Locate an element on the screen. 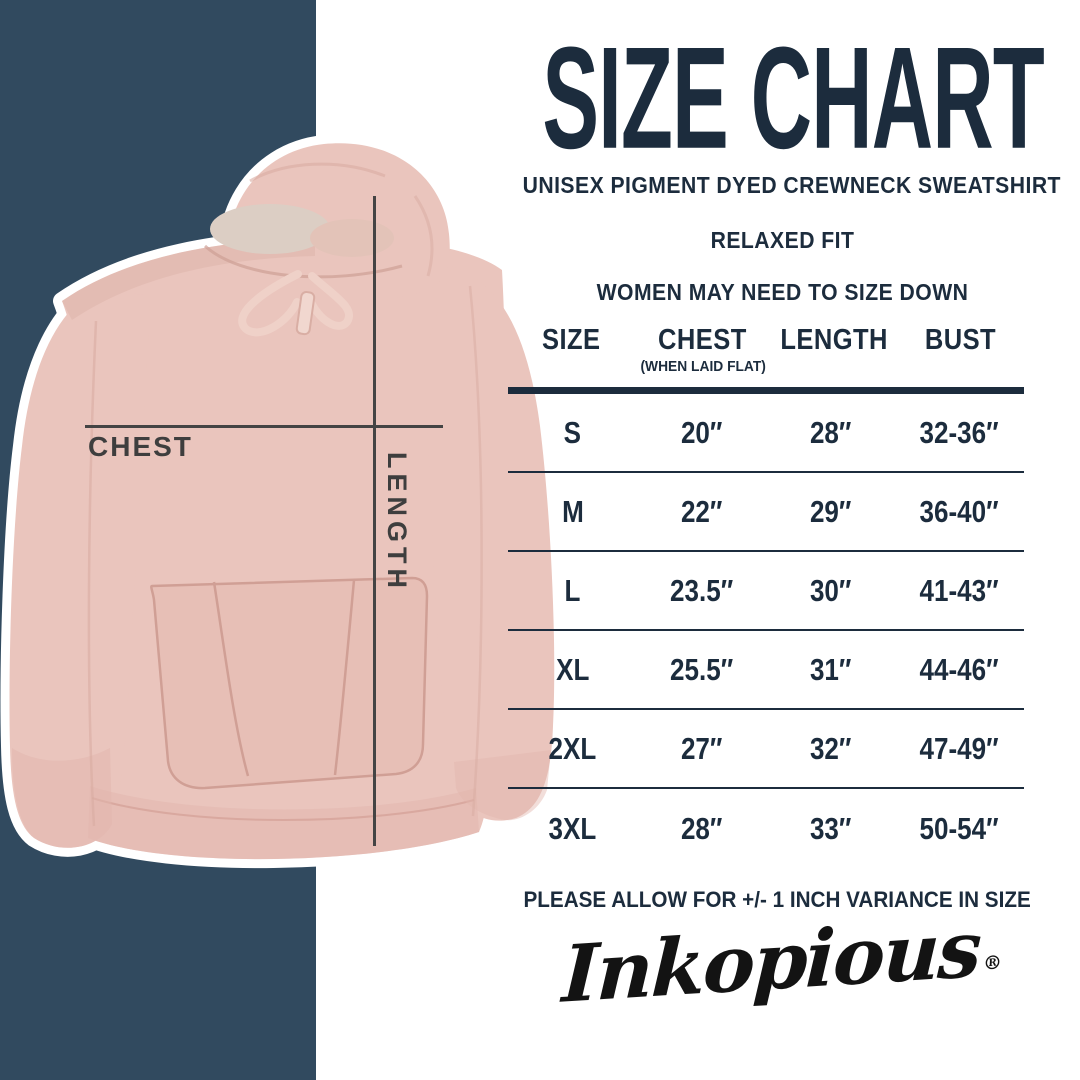  length-measure-label: LENGTH is located at coordinates (397, 522).